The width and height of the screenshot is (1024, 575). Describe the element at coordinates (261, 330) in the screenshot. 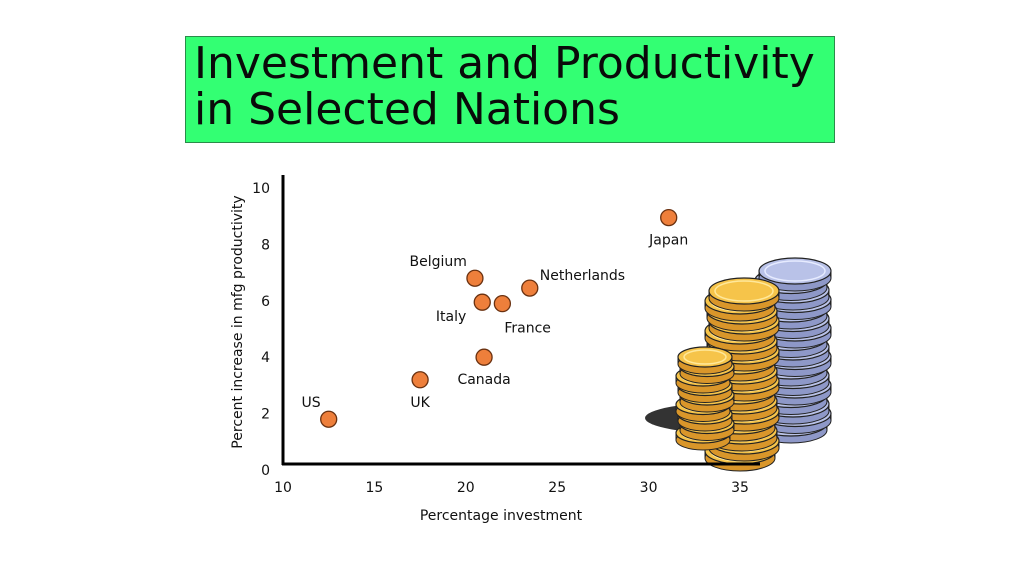

I see `y-tick-labels: 0 2 4 6 8 10` at that location.